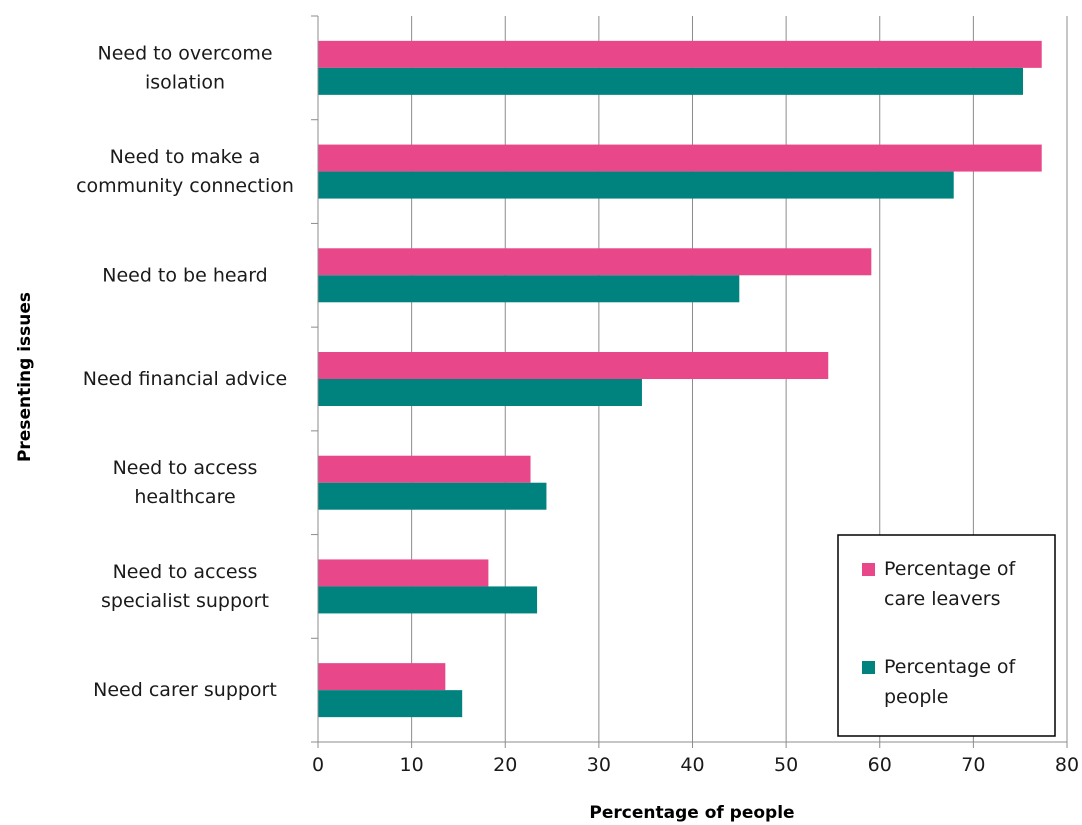 Image resolution: width=1082 pixels, height=825 pixels. What do you see at coordinates (973, 765) in the screenshot?
I see `x-tick-label: 70` at bounding box center [973, 765].